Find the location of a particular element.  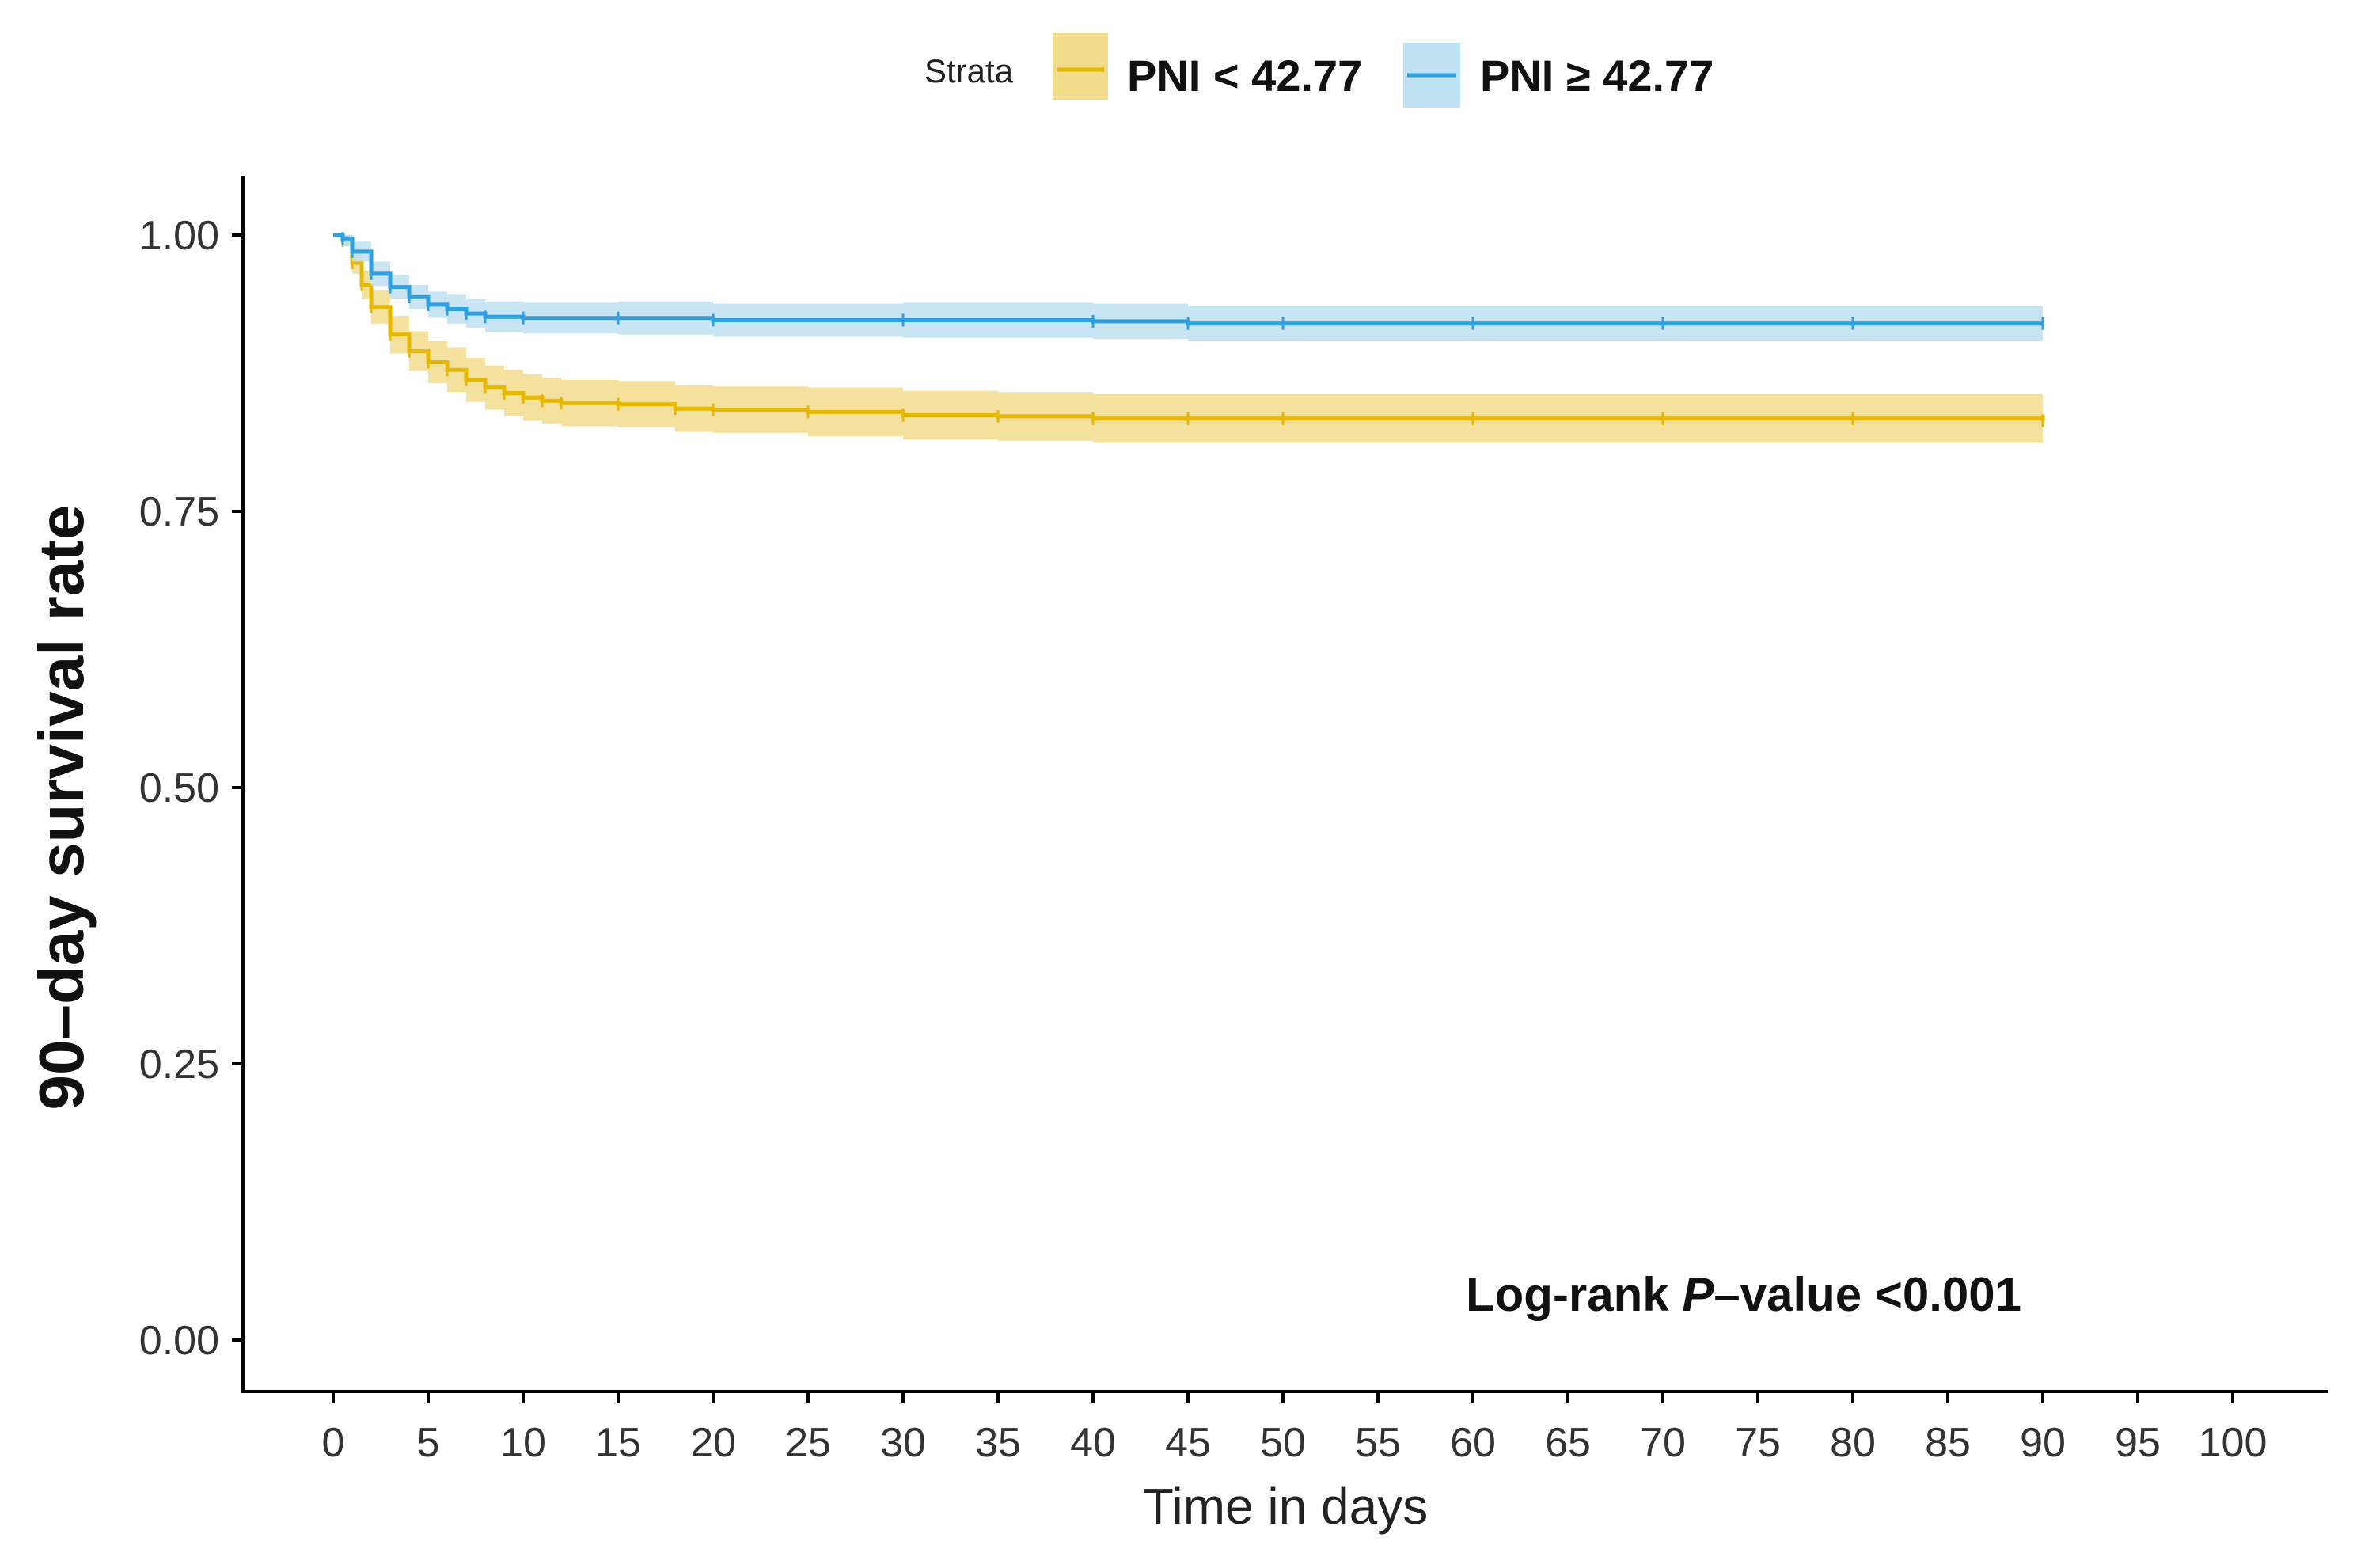

x-tick-label: 70 is located at coordinates (1663, 1443).